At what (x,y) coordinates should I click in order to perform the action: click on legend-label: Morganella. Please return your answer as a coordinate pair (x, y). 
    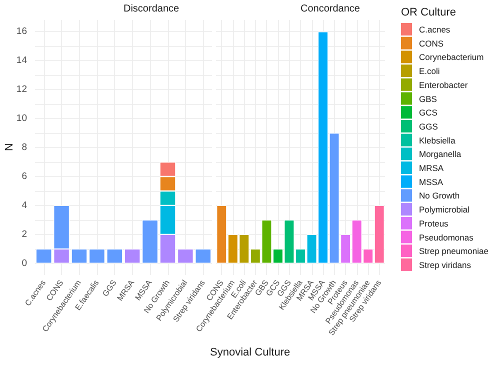
    Looking at the image, I should click on (440, 154).